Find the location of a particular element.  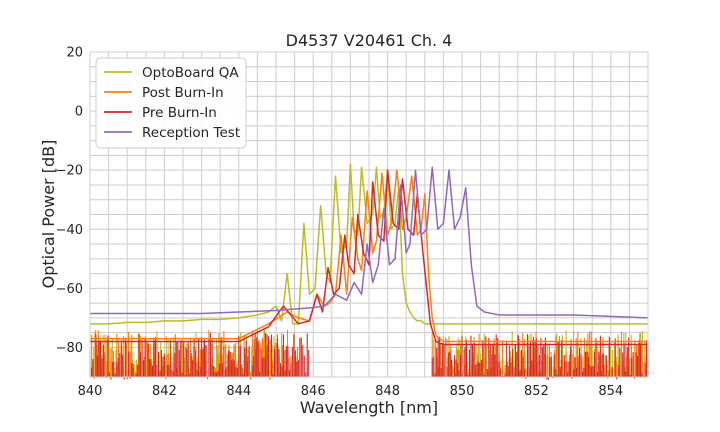

y-tick-label: −80 is located at coordinates (69, 348).